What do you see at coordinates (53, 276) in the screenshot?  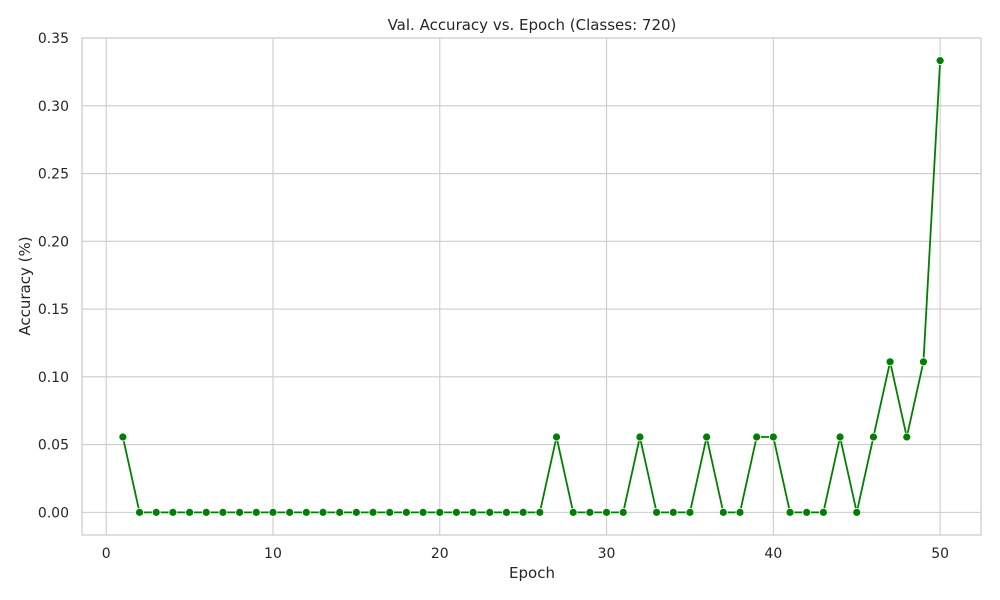 I see `y-axis-ticks: 0.00 0.05 0.10 0.15 0.20 0.25 0.30 0.35` at bounding box center [53, 276].